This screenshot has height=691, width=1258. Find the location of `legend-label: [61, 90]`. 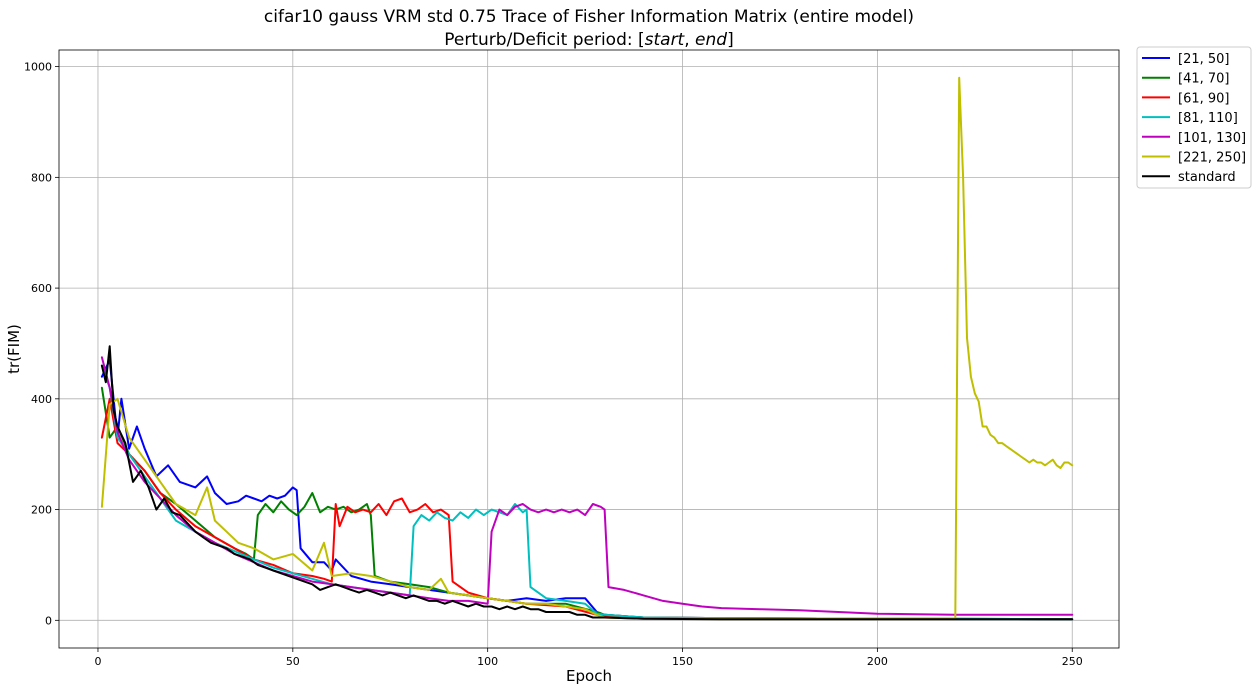

legend-label: [61, 90] is located at coordinates (1204, 98).